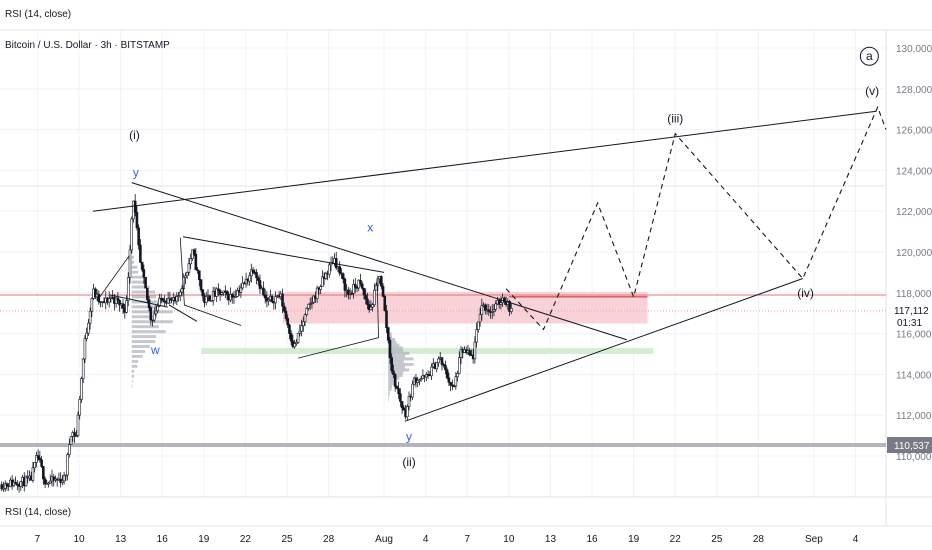 The image size is (932, 550). What do you see at coordinates (914, 49) in the screenshot?
I see `price-tick-label: 130,000` at bounding box center [914, 49].